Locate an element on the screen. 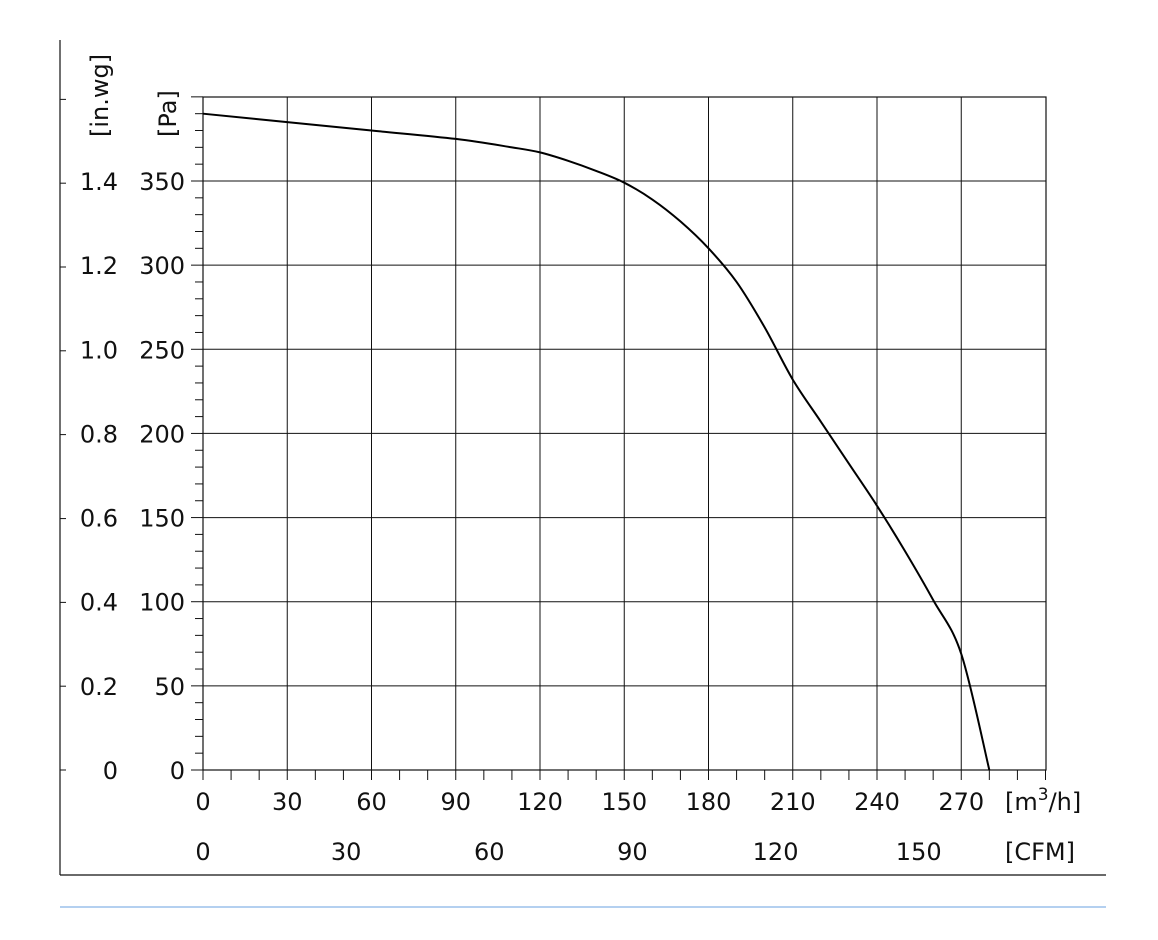  y-tick-label-pa: 250 is located at coordinates (162, 350).